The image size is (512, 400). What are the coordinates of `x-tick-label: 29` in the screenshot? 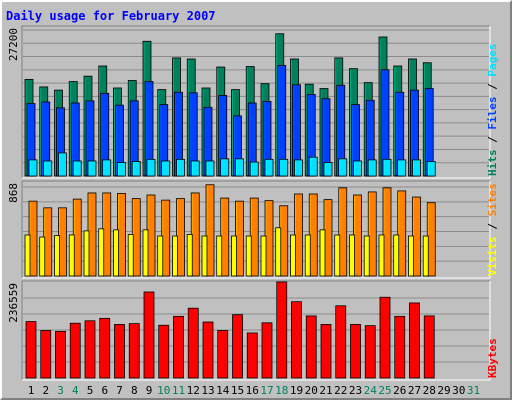 It's located at (443, 390).